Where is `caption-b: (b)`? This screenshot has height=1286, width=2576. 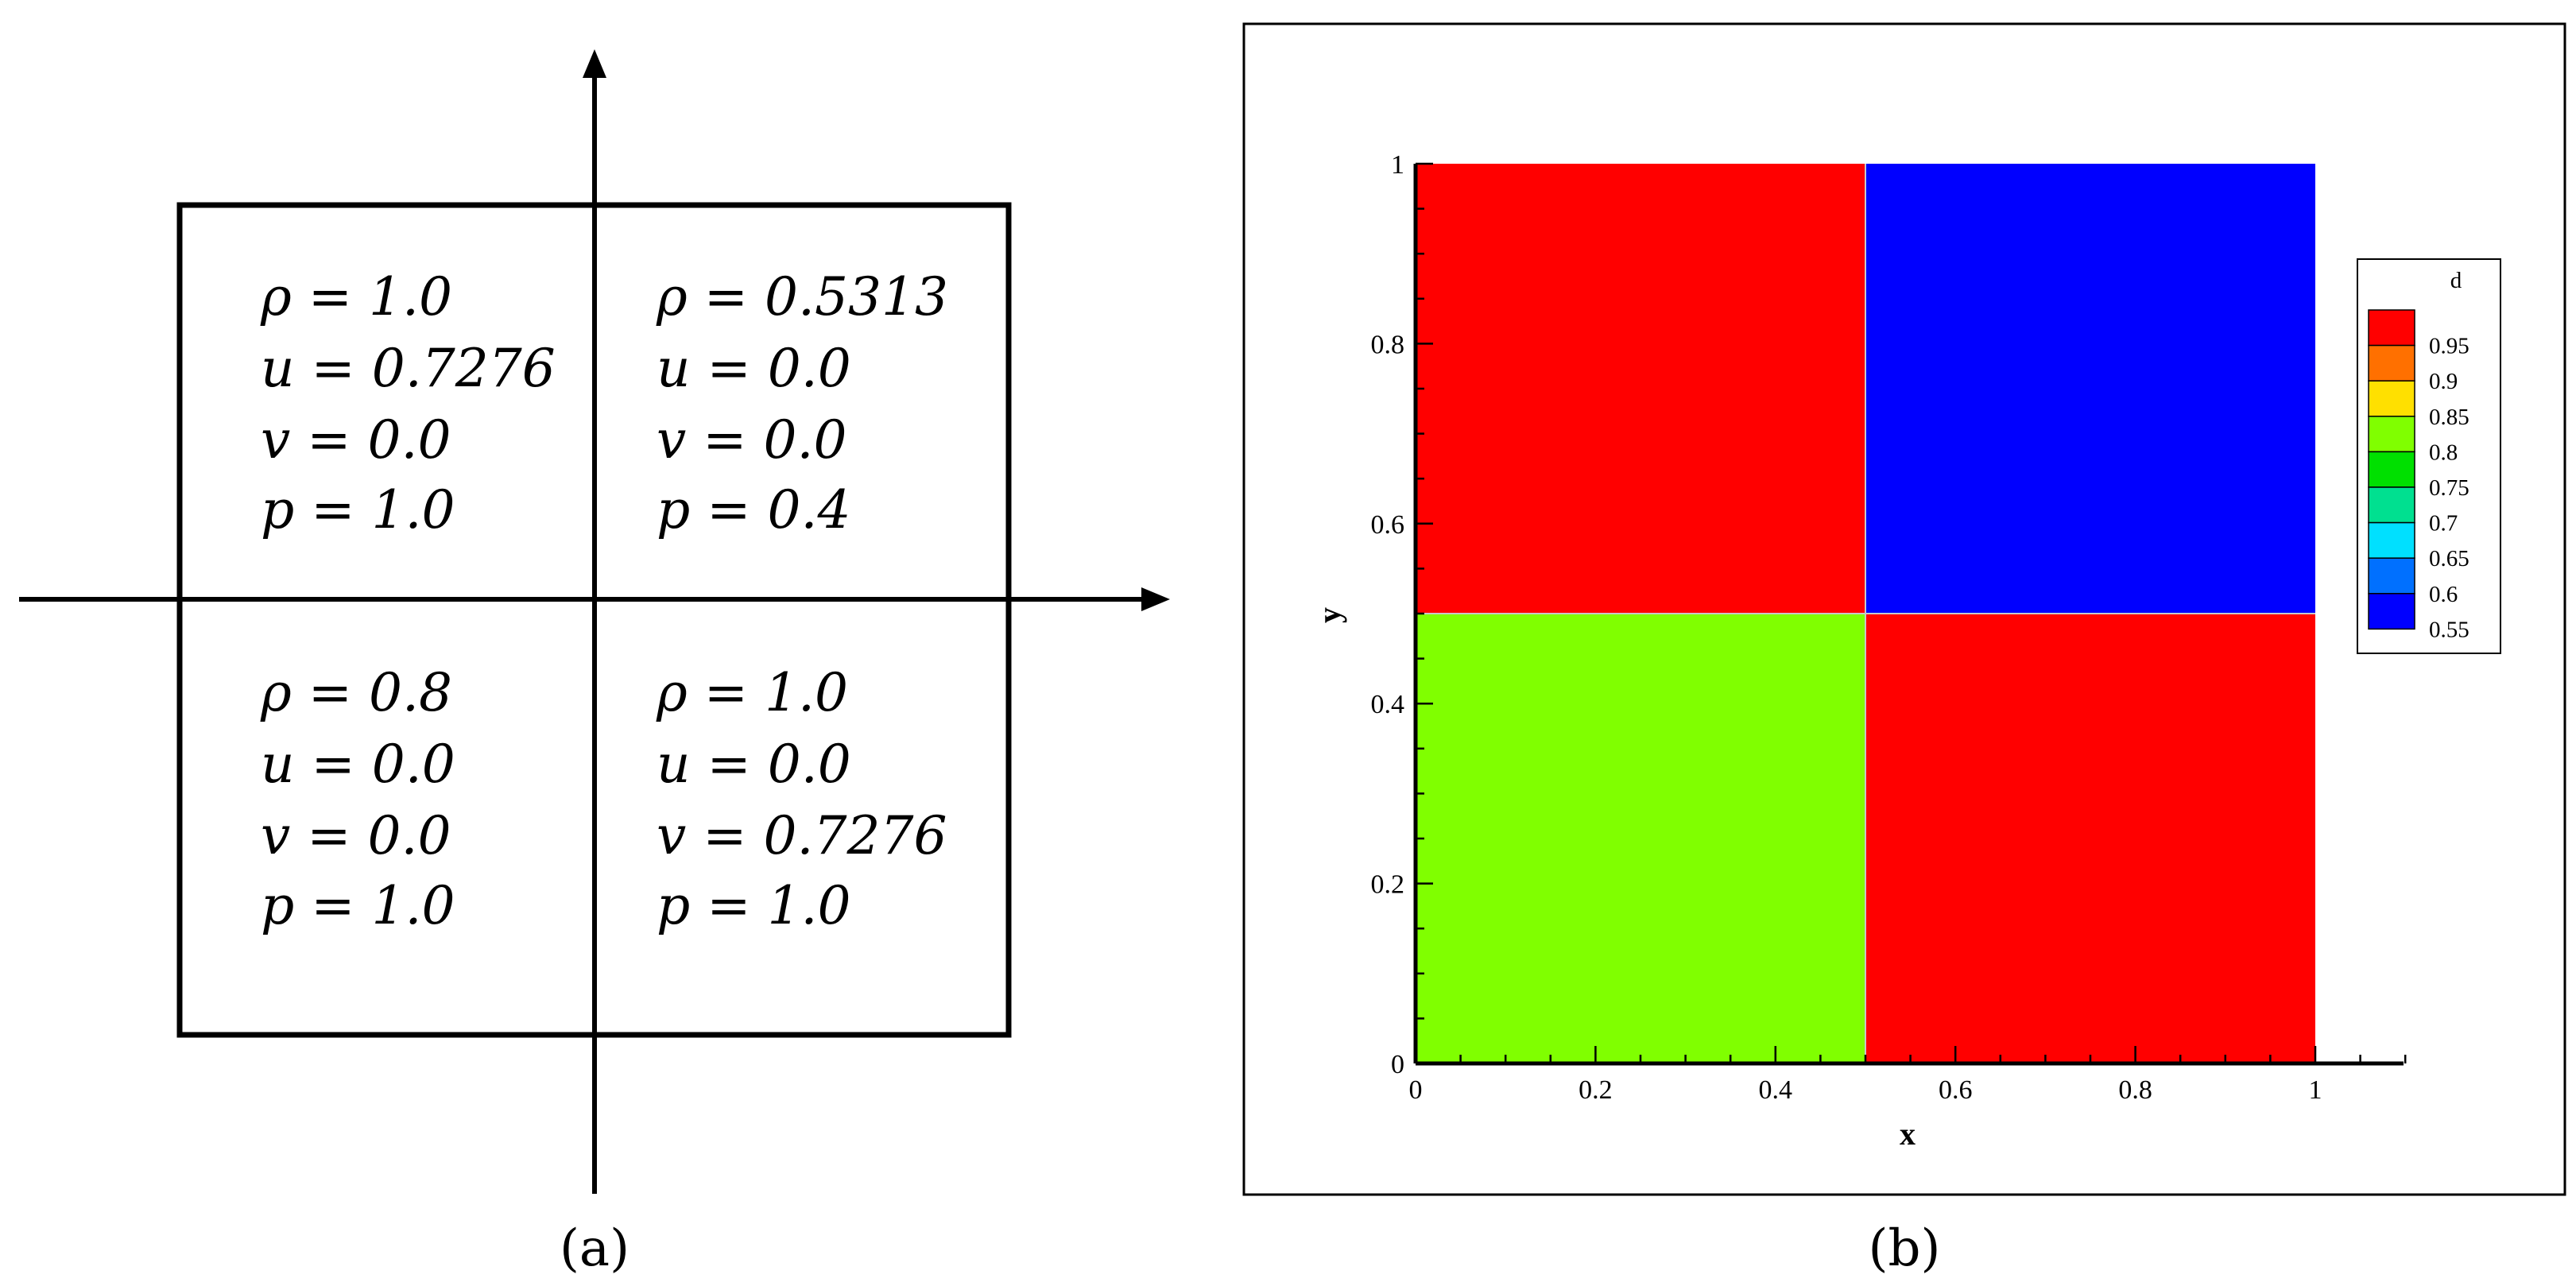
caption-b: (b) is located at coordinates (1905, 1248).